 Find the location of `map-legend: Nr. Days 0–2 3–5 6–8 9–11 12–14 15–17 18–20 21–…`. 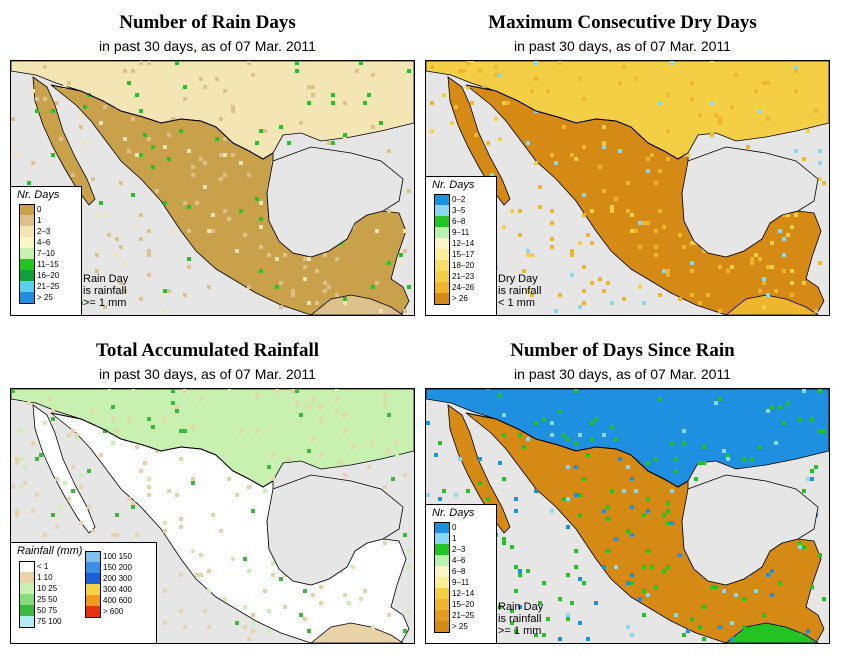

map-legend: Nr. Days 0–2 3–5 6–8 9–11 12–14 15–17 18–20 21–… is located at coordinates (461, 245).